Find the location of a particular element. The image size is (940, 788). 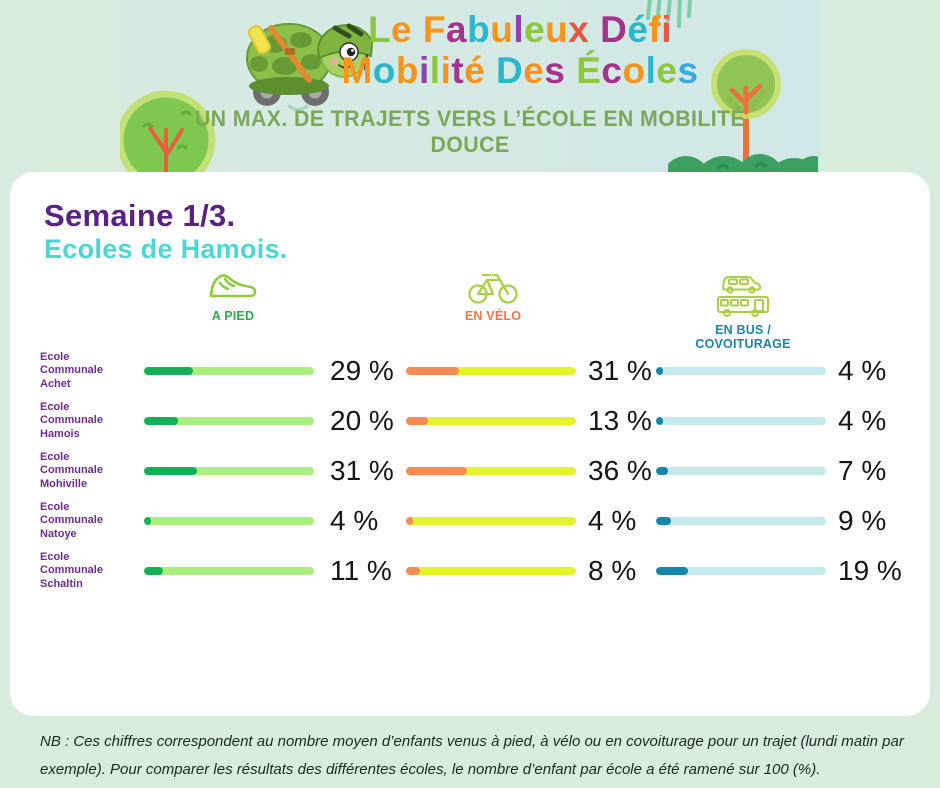

column-header-a-pied: A PIED is located at coordinates (233, 293).